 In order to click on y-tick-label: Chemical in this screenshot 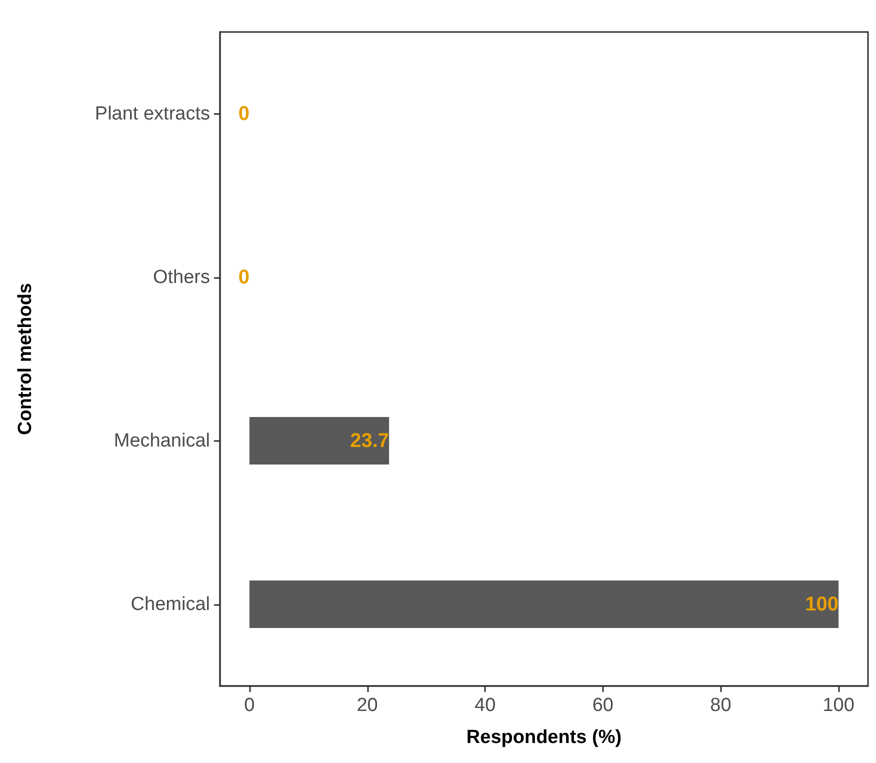, I will do `click(170, 604)`.